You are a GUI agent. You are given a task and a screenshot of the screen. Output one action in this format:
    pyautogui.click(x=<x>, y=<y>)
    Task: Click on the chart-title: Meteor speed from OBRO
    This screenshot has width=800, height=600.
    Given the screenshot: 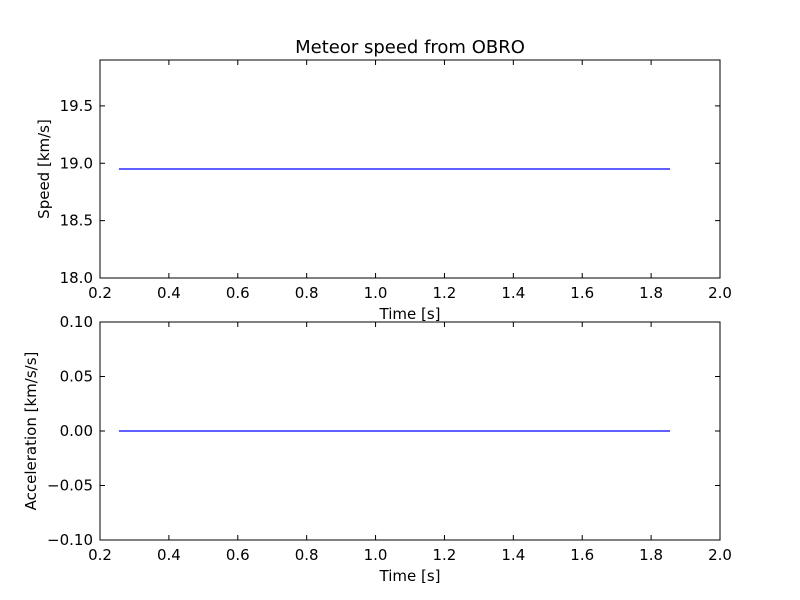 What is the action you would take?
    pyautogui.click(x=410, y=47)
    